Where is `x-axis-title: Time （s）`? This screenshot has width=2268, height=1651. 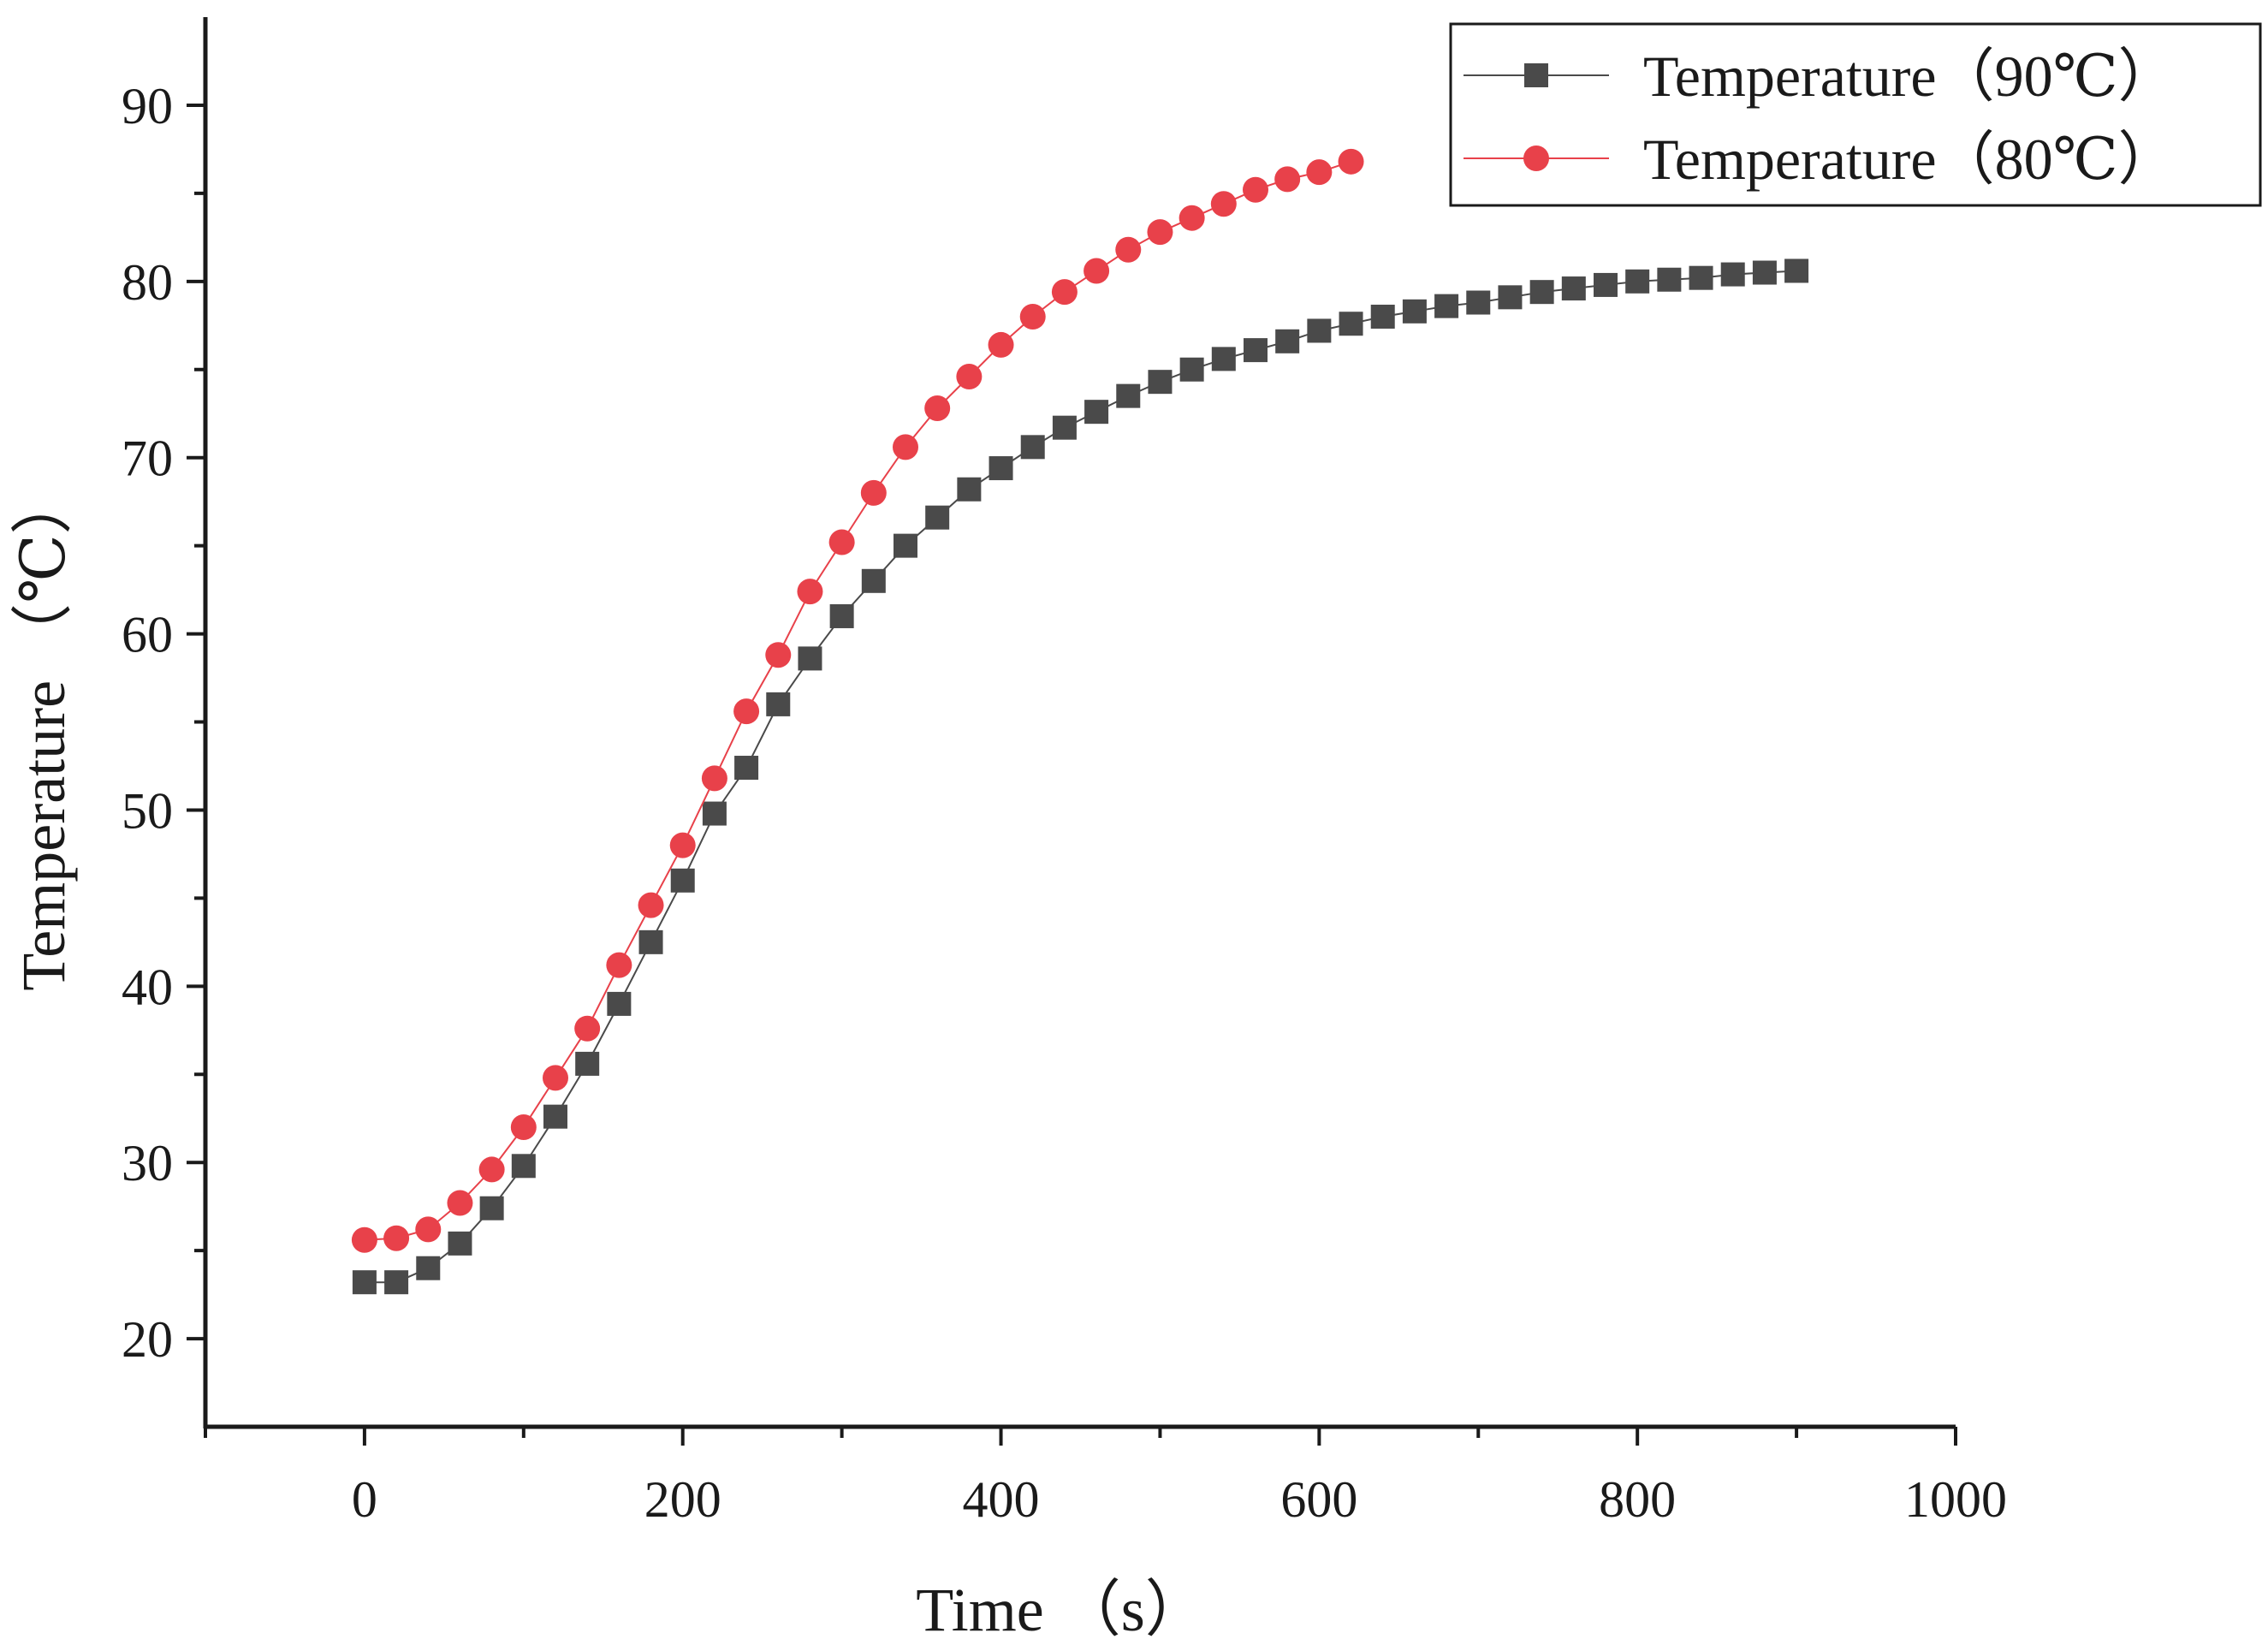
x-axis-title: Time （s） is located at coordinates (1061, 1610).